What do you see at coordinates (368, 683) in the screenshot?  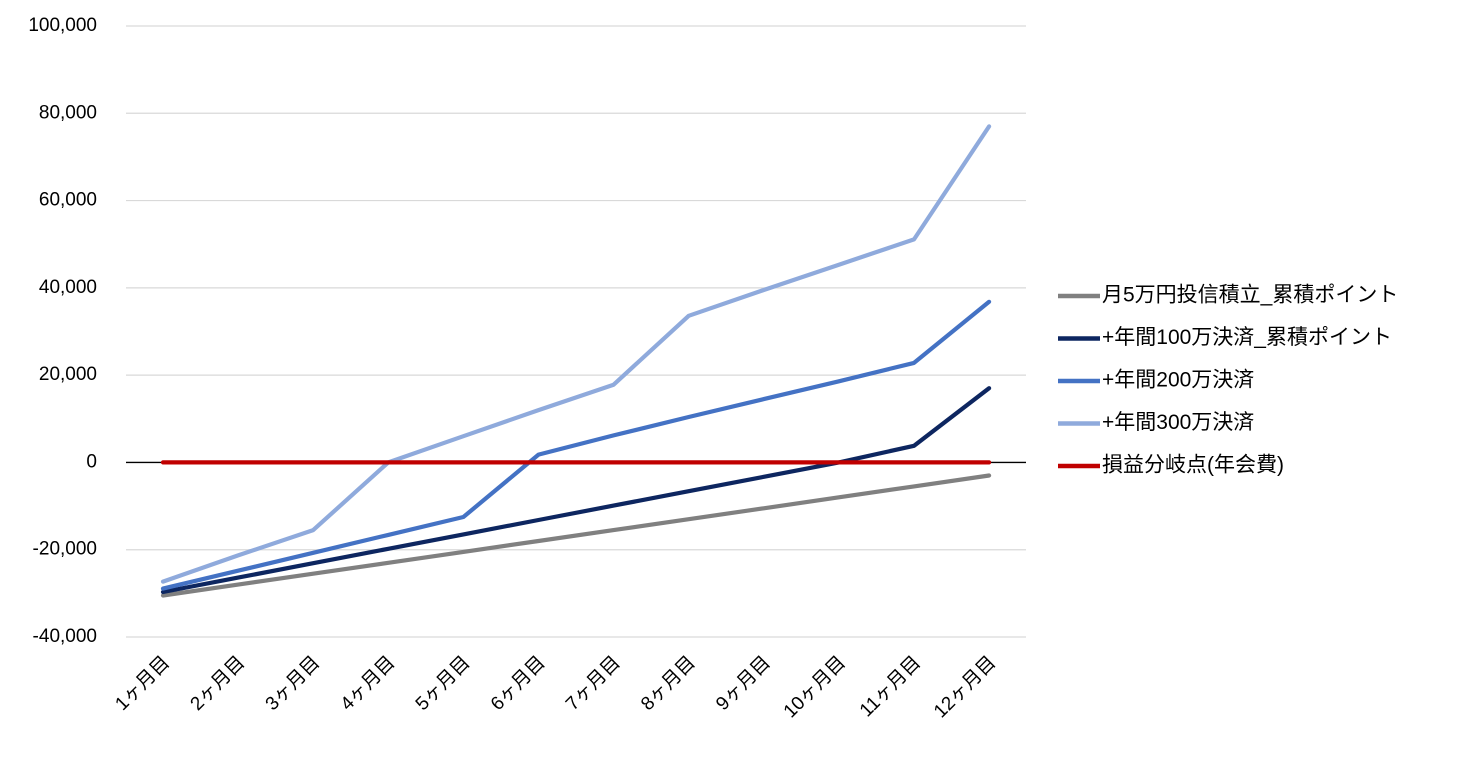 I see `x-tick-label: 4ヶ月目` at bounding box center [368, 683].